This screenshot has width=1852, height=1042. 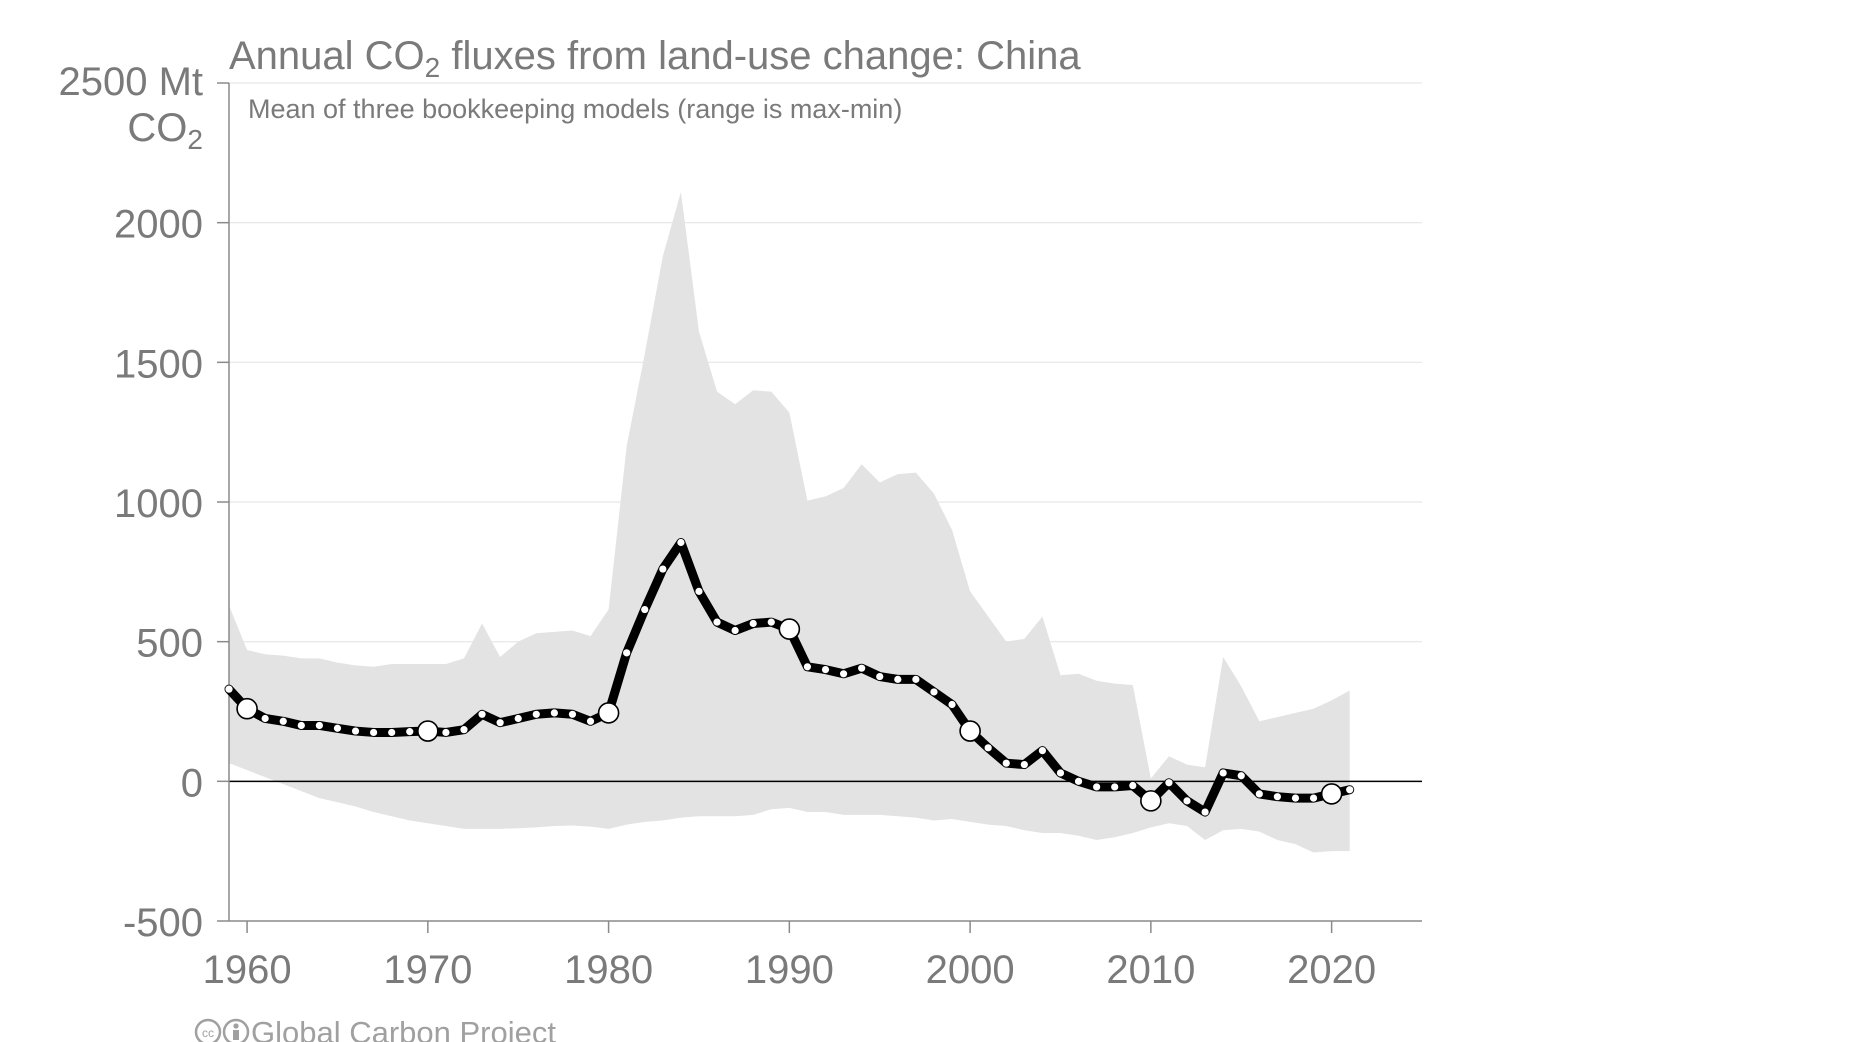 I want to click on x-tick-label: 1960, so click(x=247, y=970).